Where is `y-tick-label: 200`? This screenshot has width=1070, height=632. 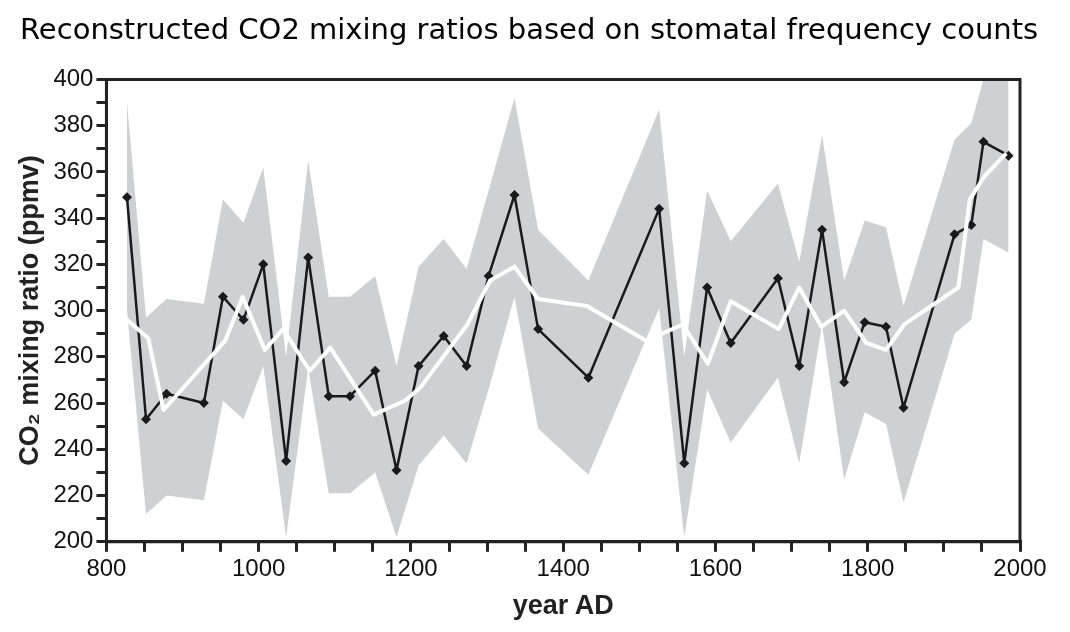
y-tick-label: 200 is located at coordinates (73, 540).